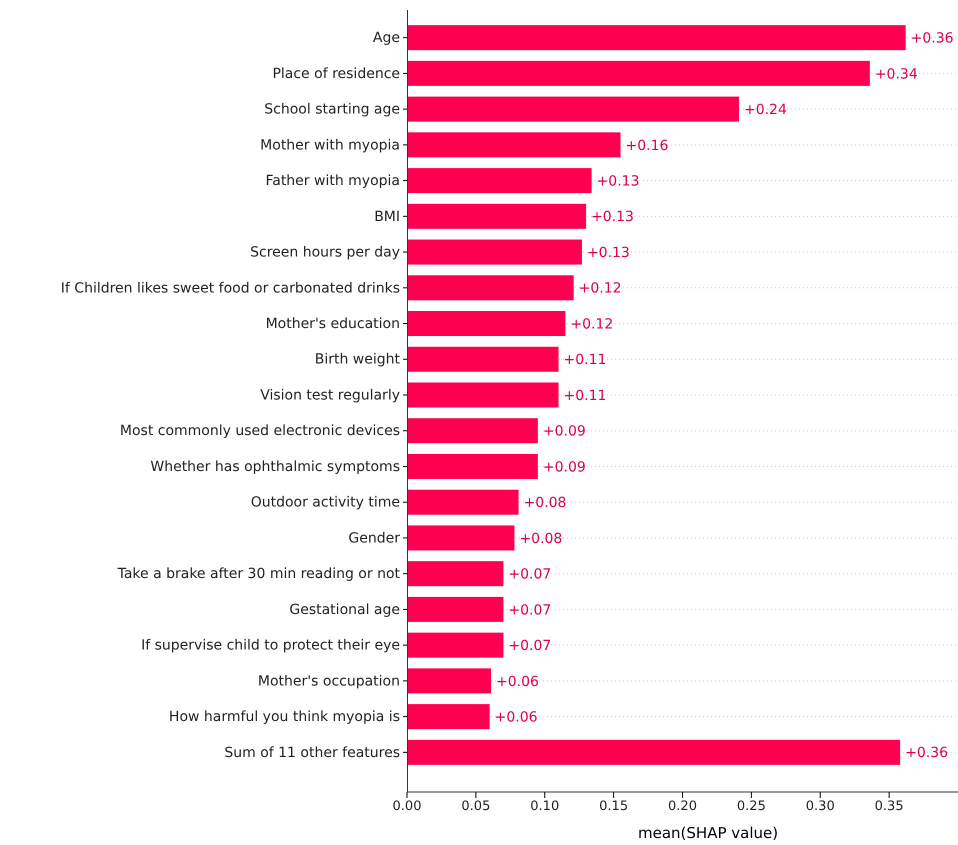 The width and height of the screenshot is (958, 845). Describe the element at coordinates (284, 717) in the screenshot. I see `y-tick-label: How harmful you think myopia is` at that location.